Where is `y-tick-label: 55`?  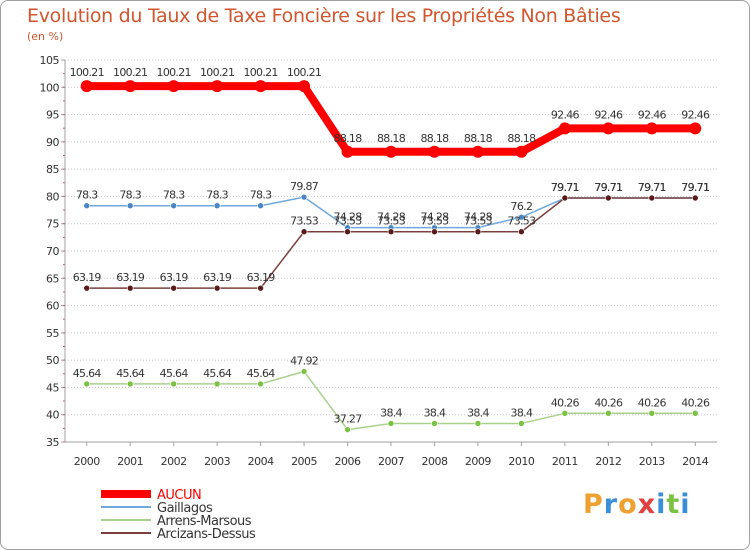 y-tick-label: 55 is located at coordinates (52, 333).